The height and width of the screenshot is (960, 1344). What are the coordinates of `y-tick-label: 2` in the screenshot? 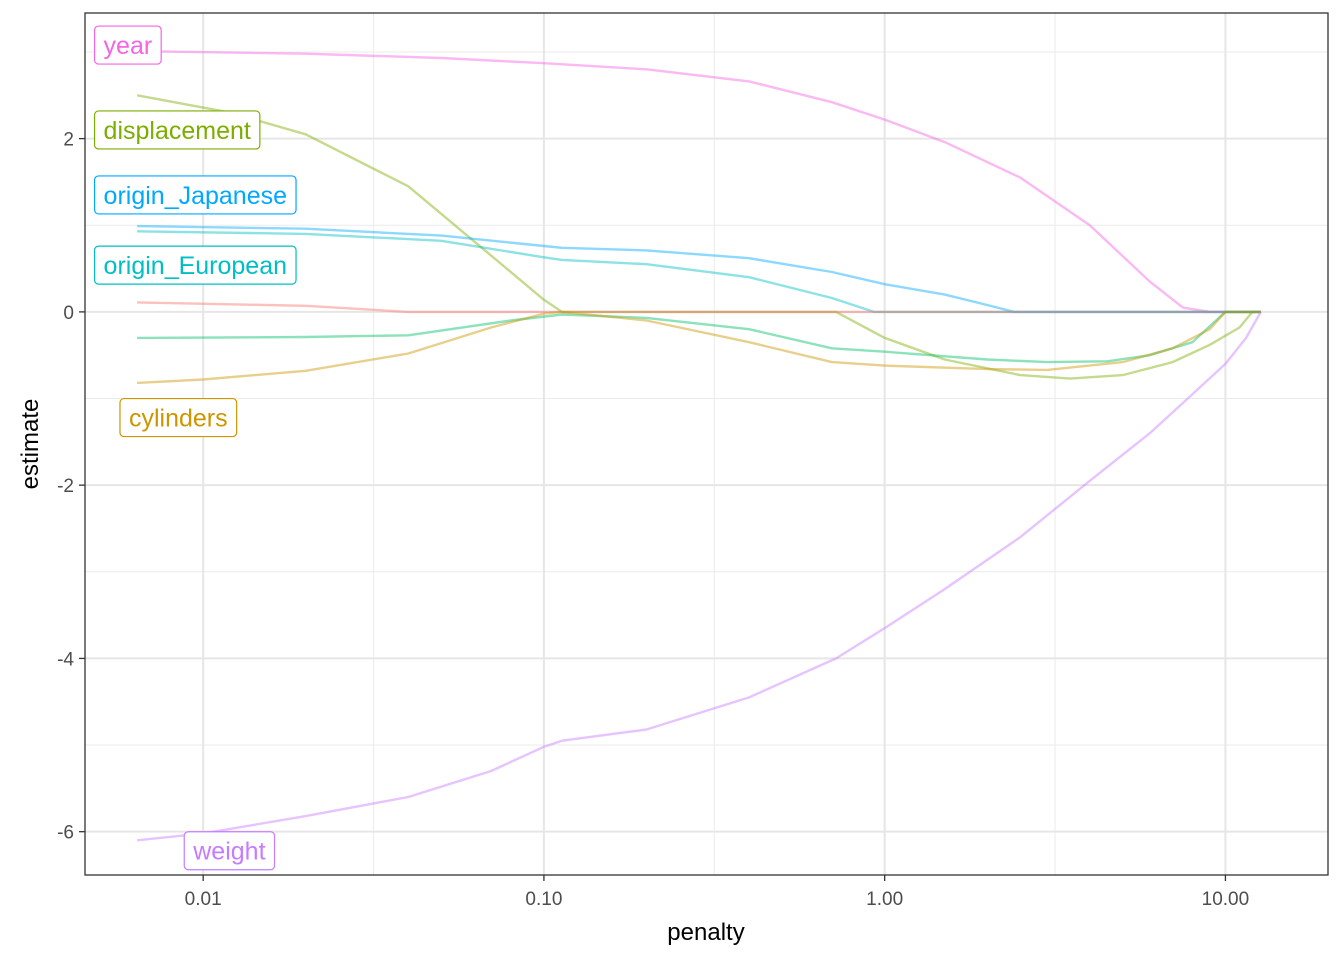 It's located at (68, 140).